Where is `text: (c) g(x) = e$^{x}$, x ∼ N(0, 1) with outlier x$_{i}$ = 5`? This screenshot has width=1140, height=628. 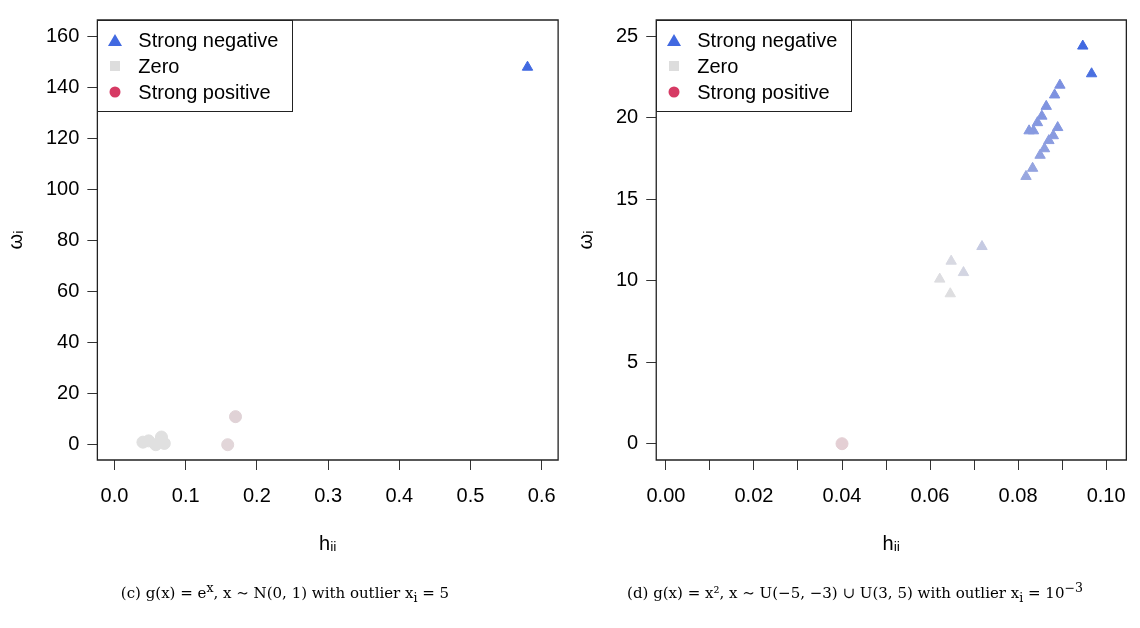
text: (c) g(x) = e$^{x}$, x ∼ N(0, 1) with outlier x$_{i}$ = 5 is located at coordinates (285, 593).